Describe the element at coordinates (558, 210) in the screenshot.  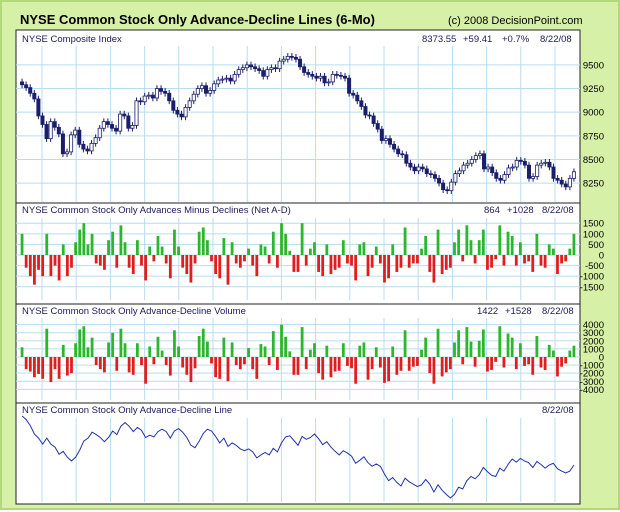
I see `net-ad-readout-date: 8/22/08` at that location.